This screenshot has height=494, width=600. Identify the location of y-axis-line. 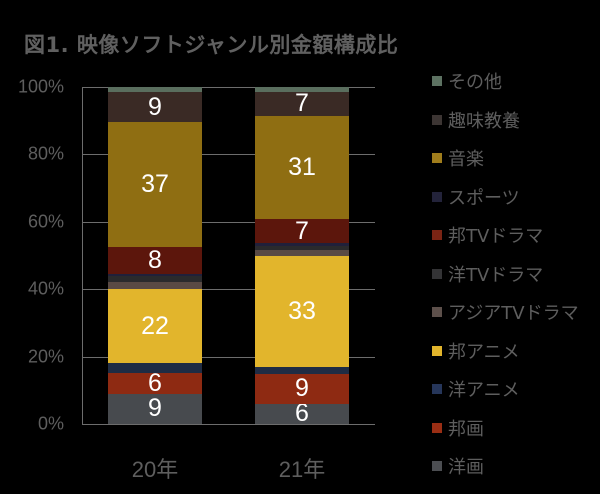
(82, 255).